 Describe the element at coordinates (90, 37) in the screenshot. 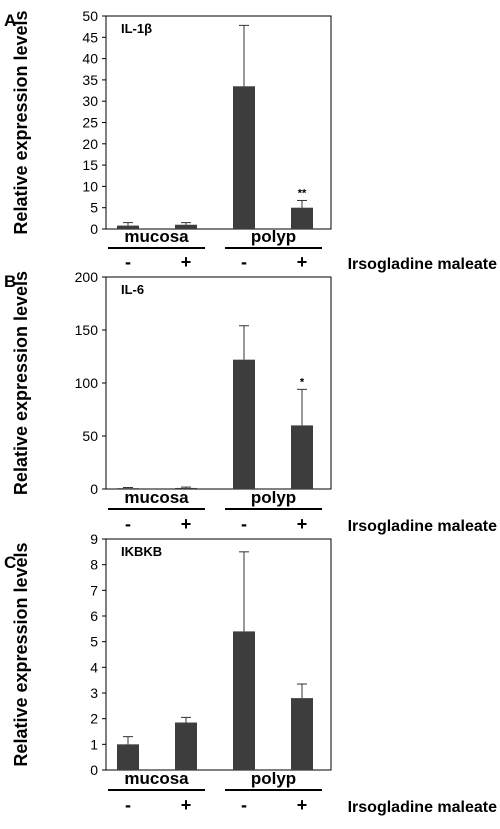

I see `y-tick-label: 45` at that location.